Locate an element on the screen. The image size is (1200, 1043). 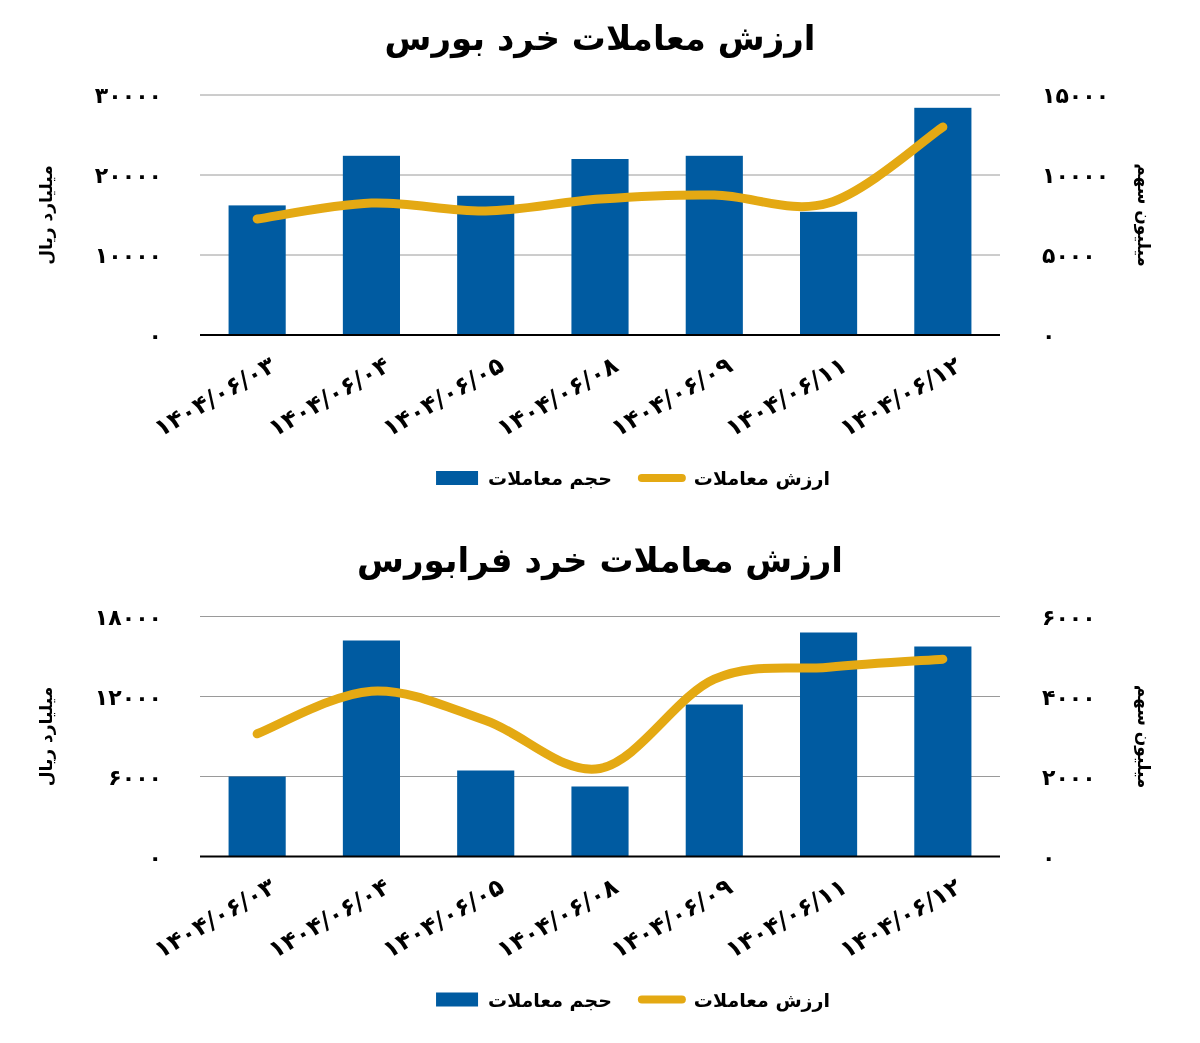
y-tick-label: ۳۰۰۰۰ is located at coordinates (128, 95).